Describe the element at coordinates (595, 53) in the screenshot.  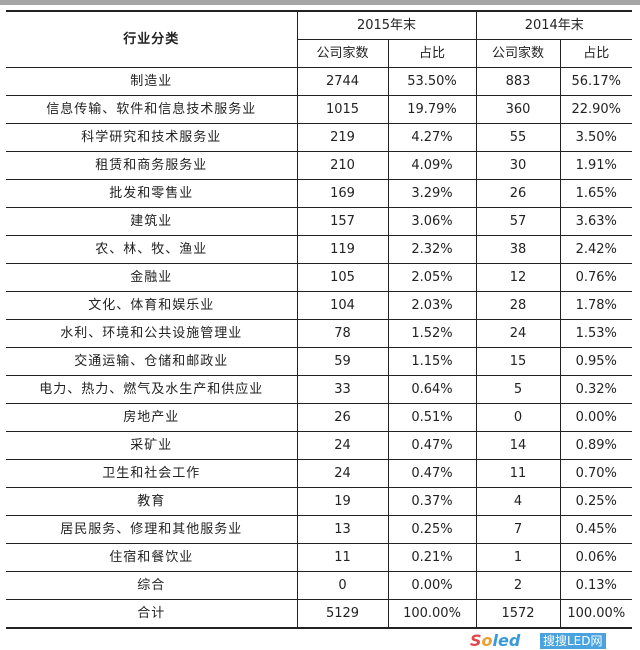
I see `header-share-2014: 占比` at that location.